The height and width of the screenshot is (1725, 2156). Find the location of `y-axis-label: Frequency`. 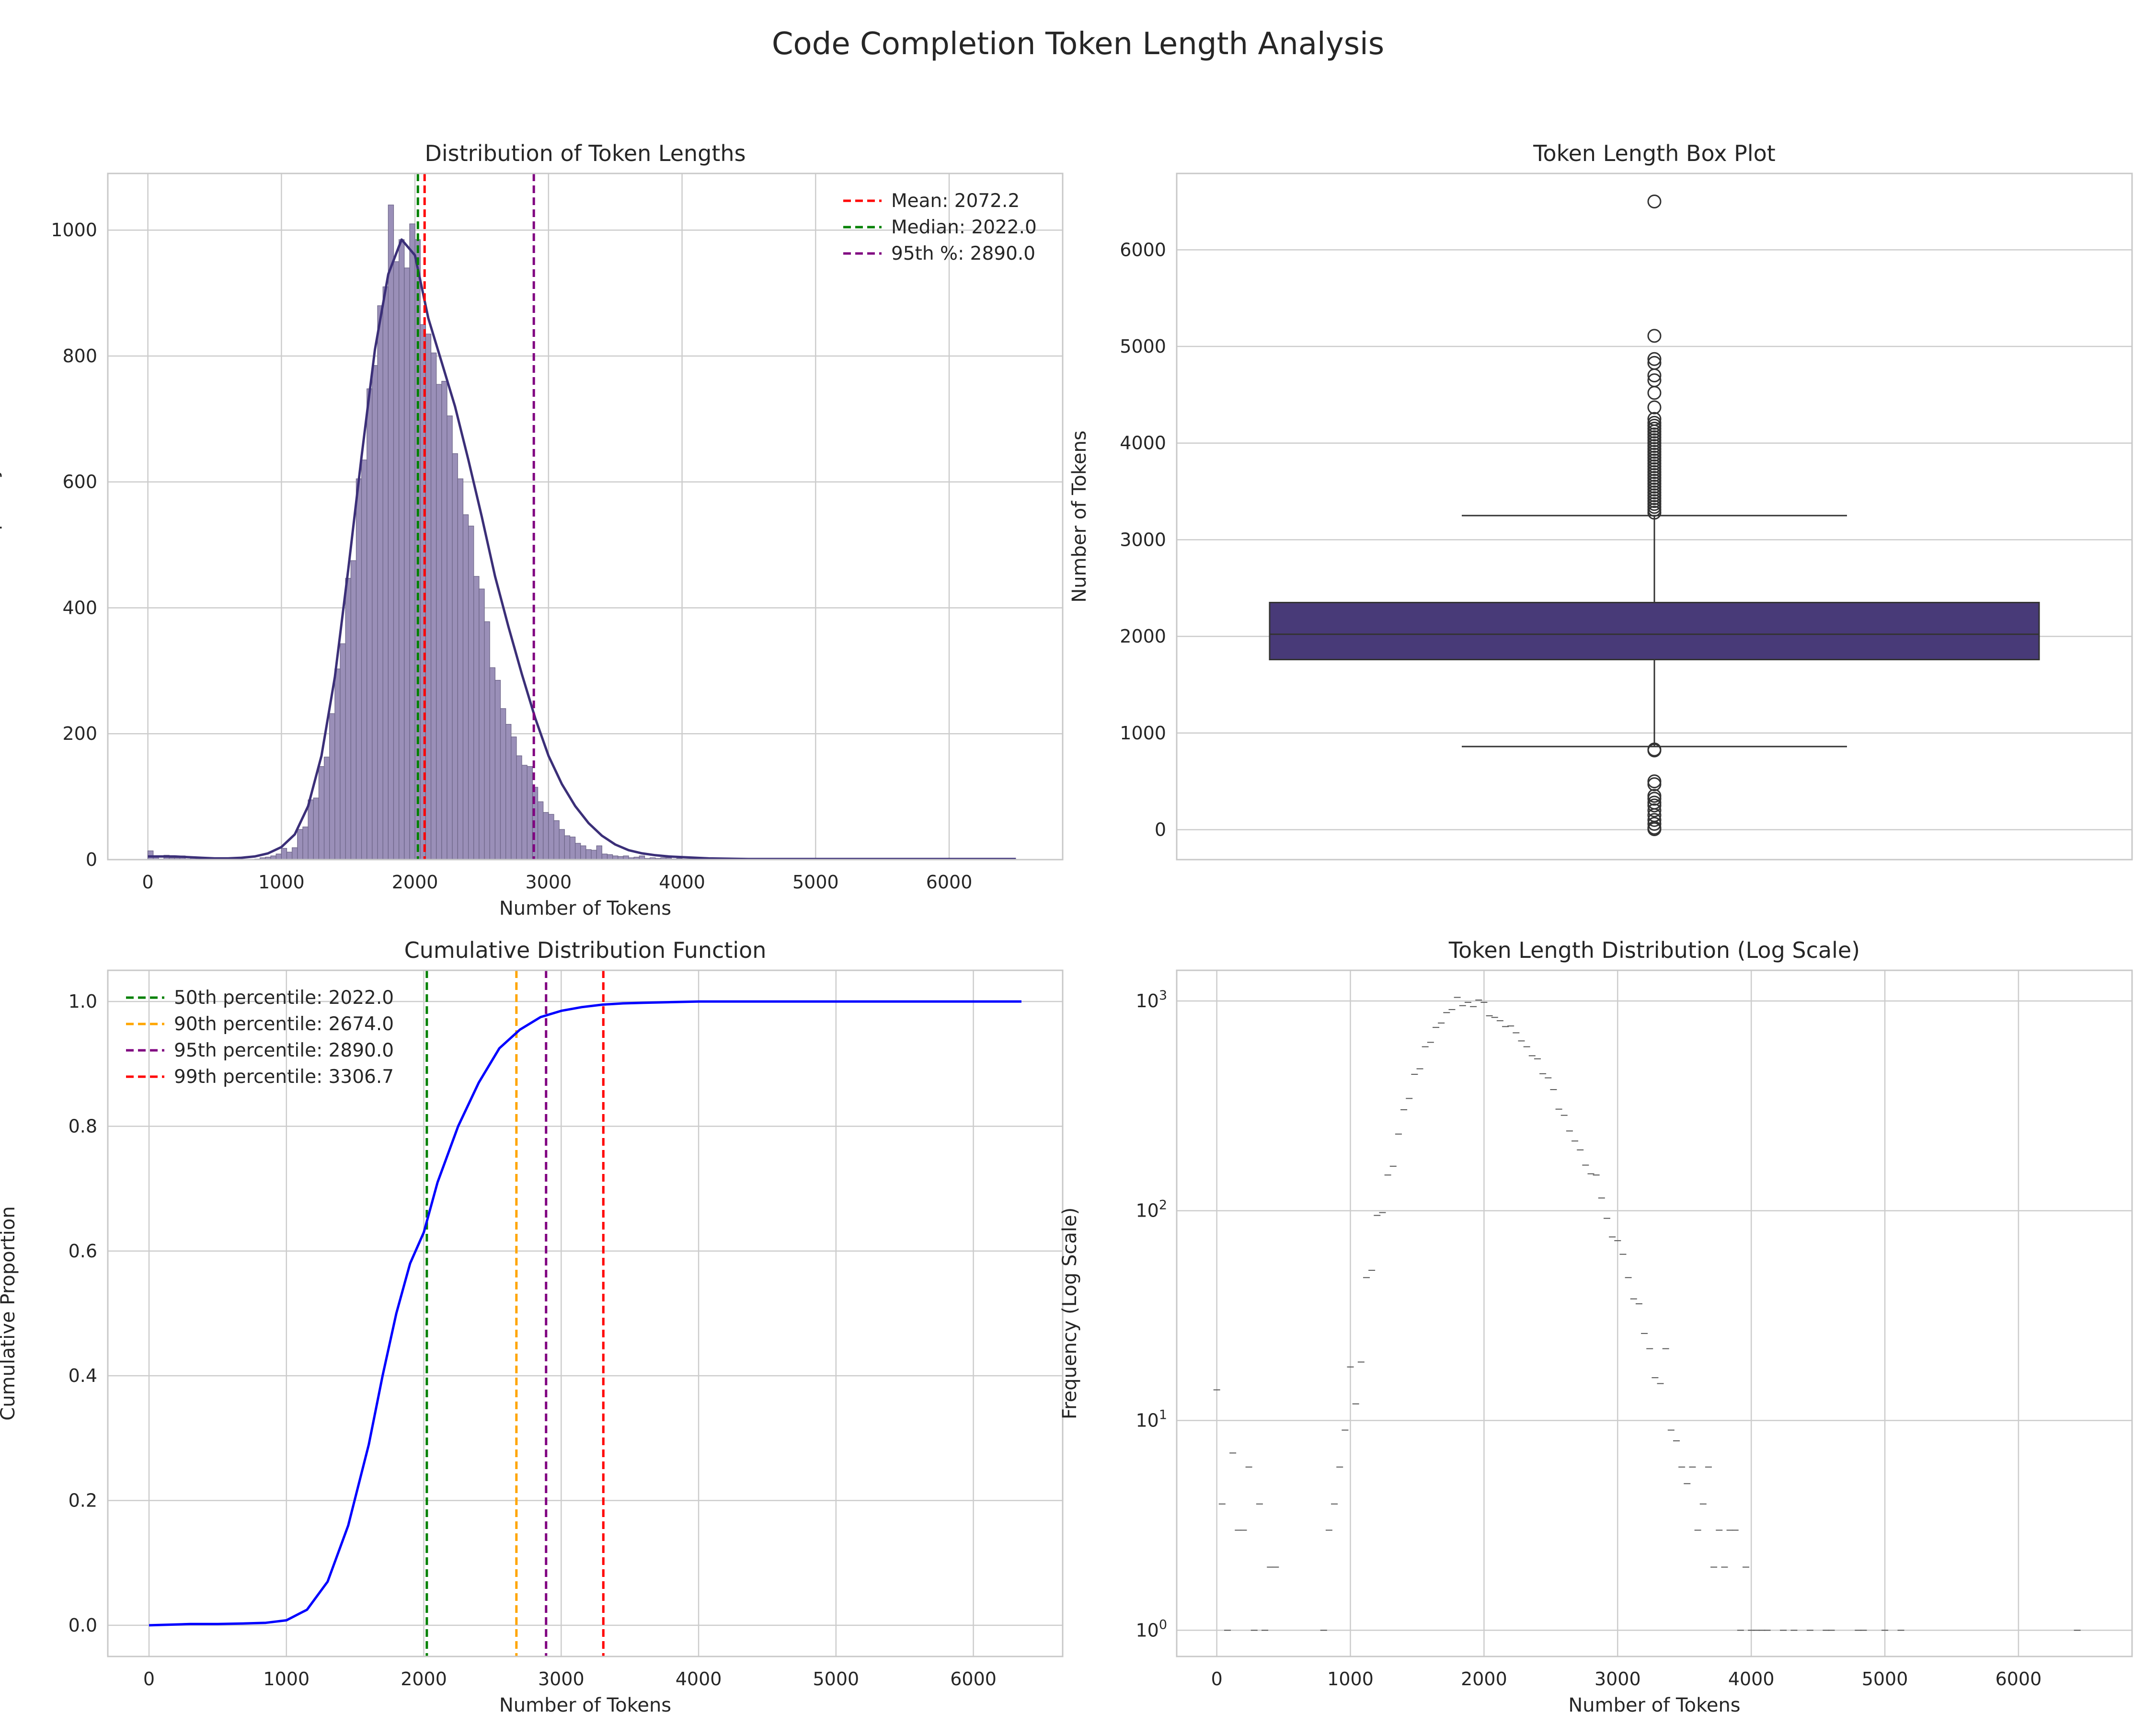

y-axis-label: Frequency is located at coordinates (1, 516).